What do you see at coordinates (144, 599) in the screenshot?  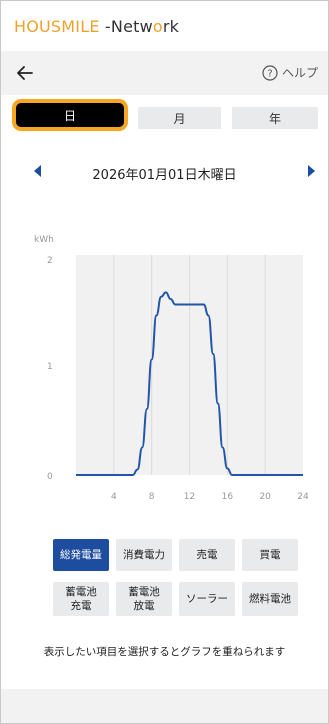 I see `series-button-5: 蓄電池 放電` at bounding box center [144, 599].